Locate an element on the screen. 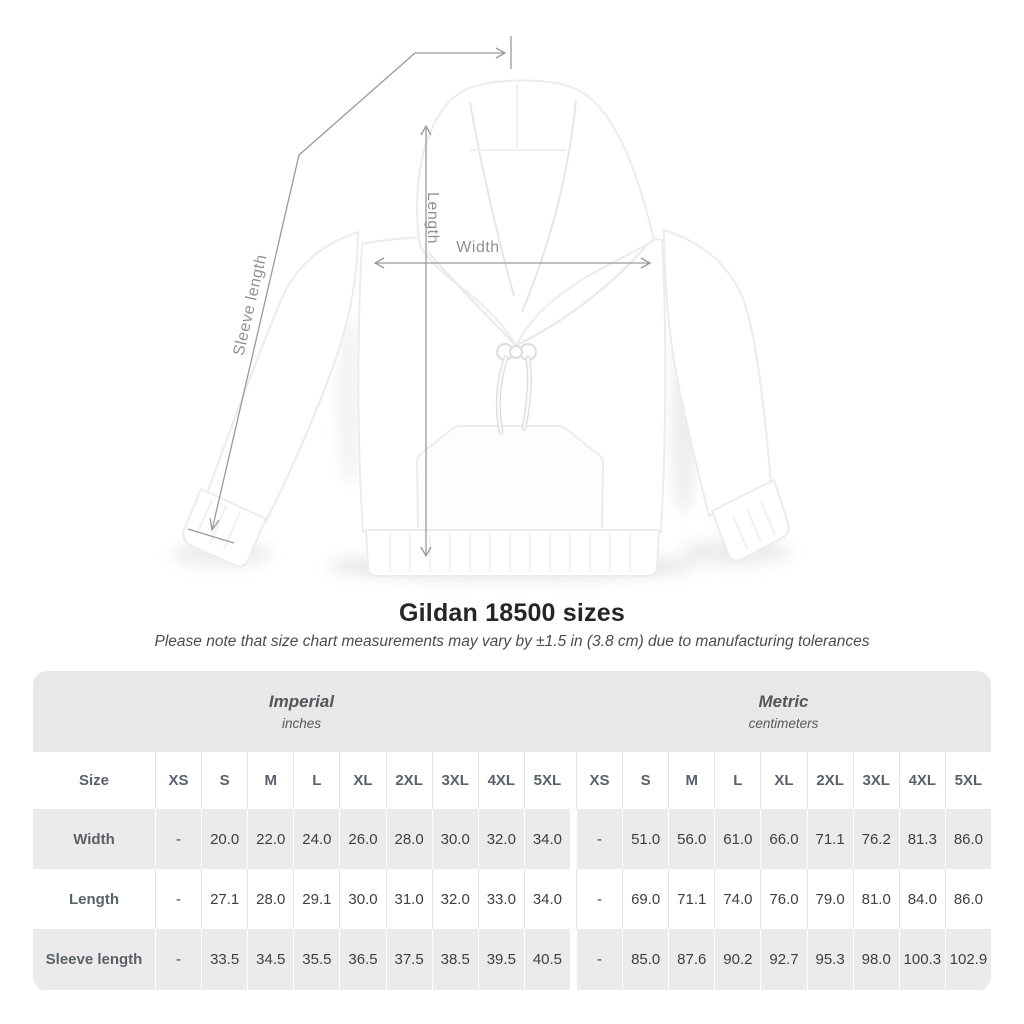  value-length-metric-xl: 76.0 is located at coordinates (783, 899).